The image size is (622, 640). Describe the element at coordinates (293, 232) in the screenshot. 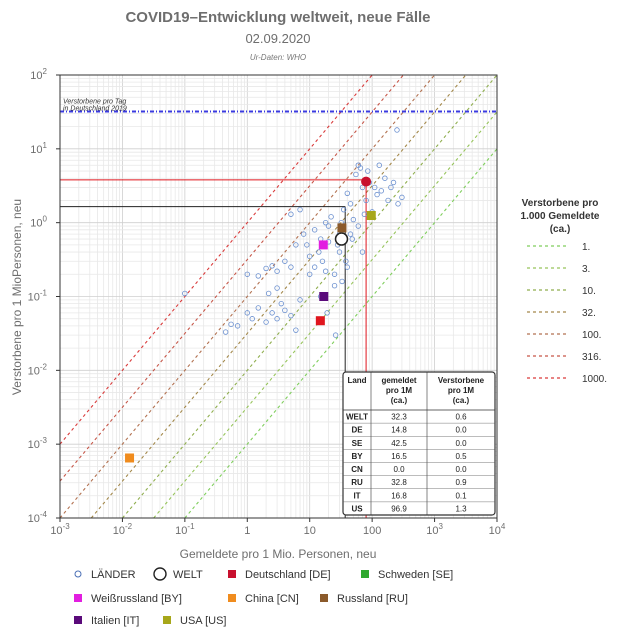

I see `scatter-points` at that location.